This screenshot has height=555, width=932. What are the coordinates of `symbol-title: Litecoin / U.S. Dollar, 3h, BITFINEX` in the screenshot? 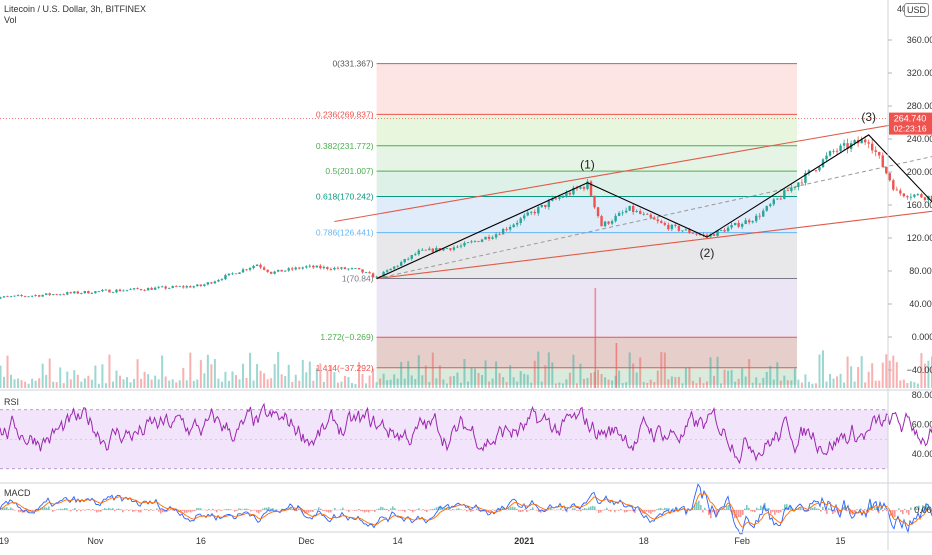 It's located at (75, 9).